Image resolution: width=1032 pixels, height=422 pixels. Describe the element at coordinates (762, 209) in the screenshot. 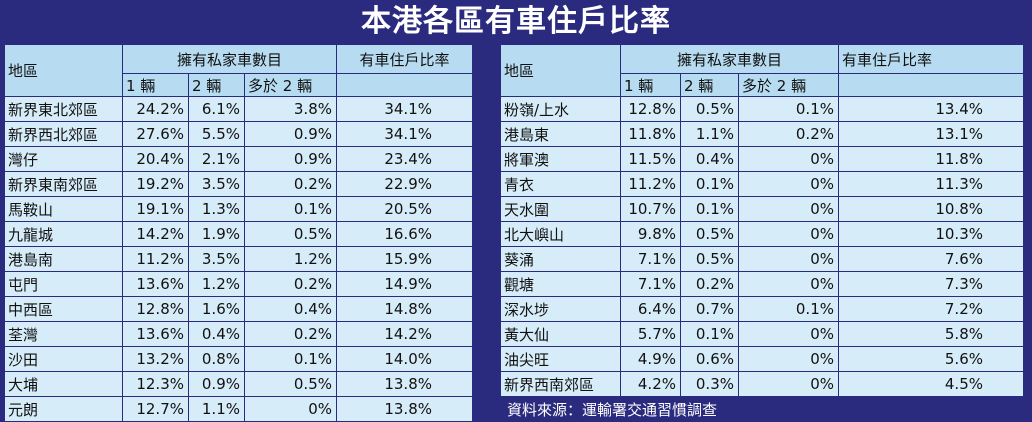

I see `table-row: 天水圍 10.7% 0.1% 0% 10.8%` at that location.